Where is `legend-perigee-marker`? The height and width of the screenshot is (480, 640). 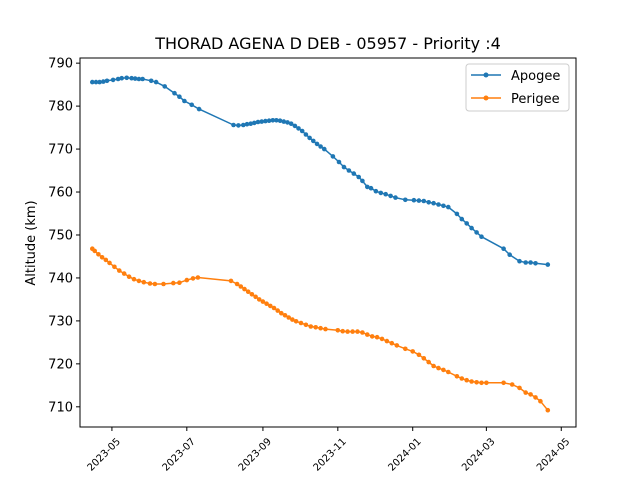
legend-perigee-marker is located at coordinates (486, 98).